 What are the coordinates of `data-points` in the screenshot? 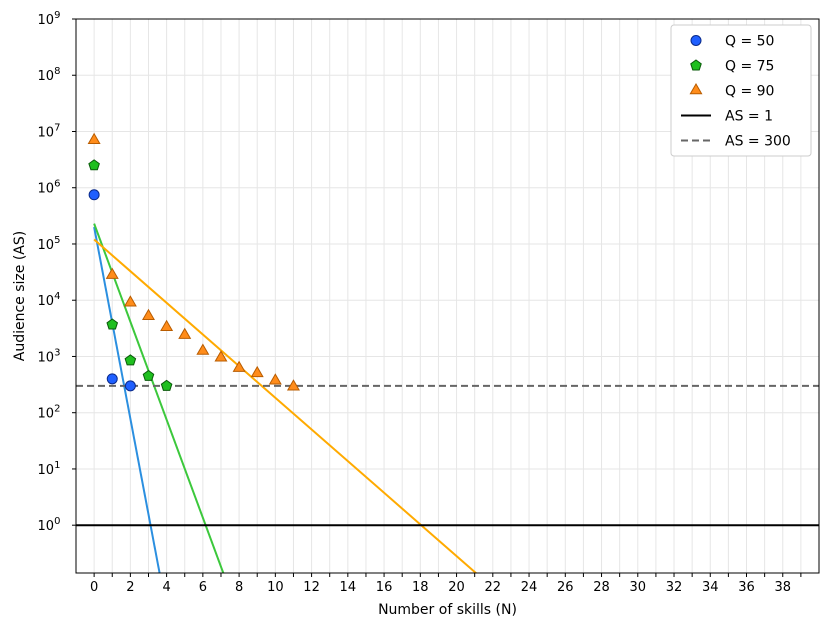 It's located at (193, 262).